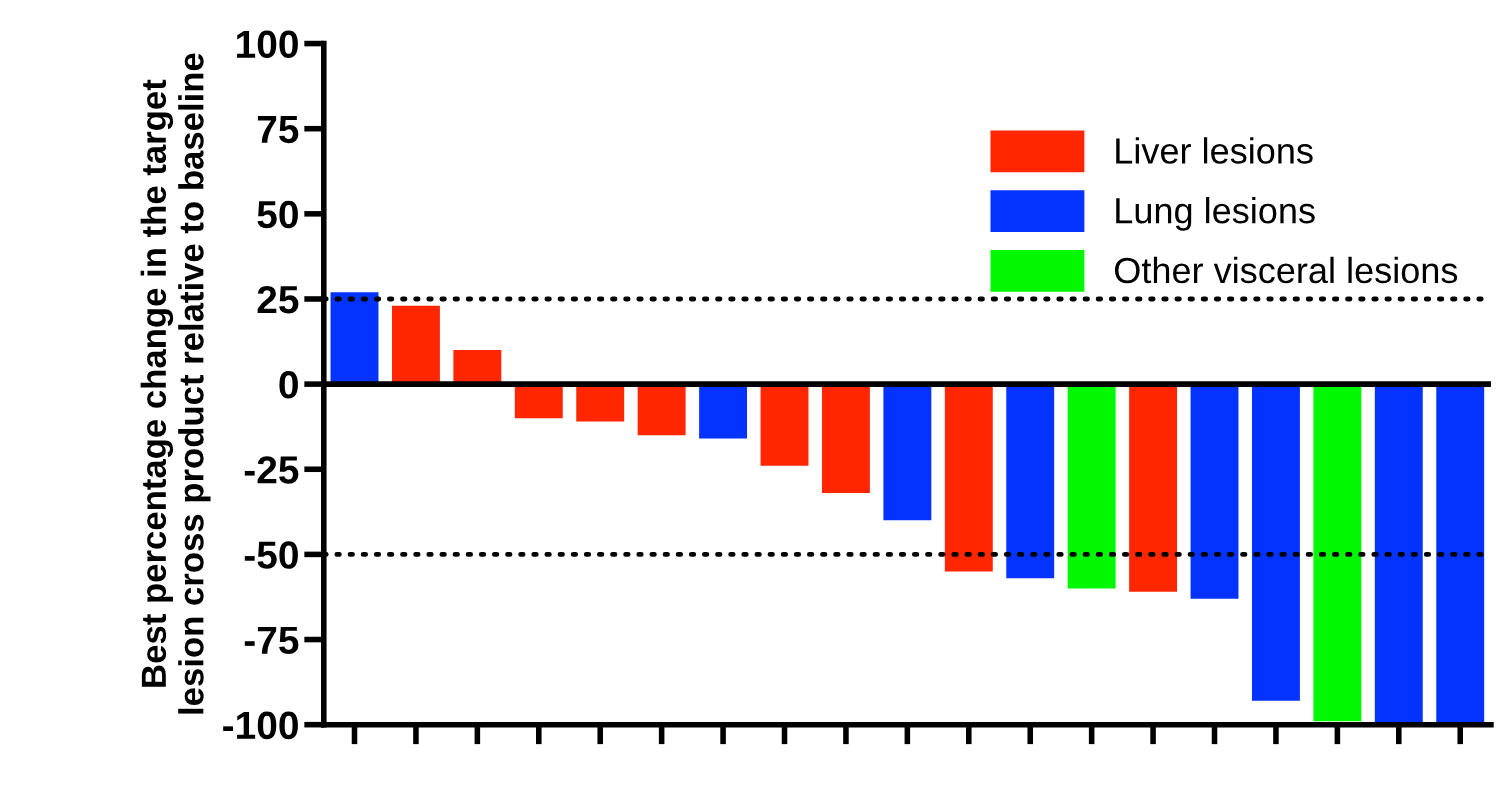 This screenshot has height=792, width=1506. I want to click on y-tick-label: -75, so click(271, 640).